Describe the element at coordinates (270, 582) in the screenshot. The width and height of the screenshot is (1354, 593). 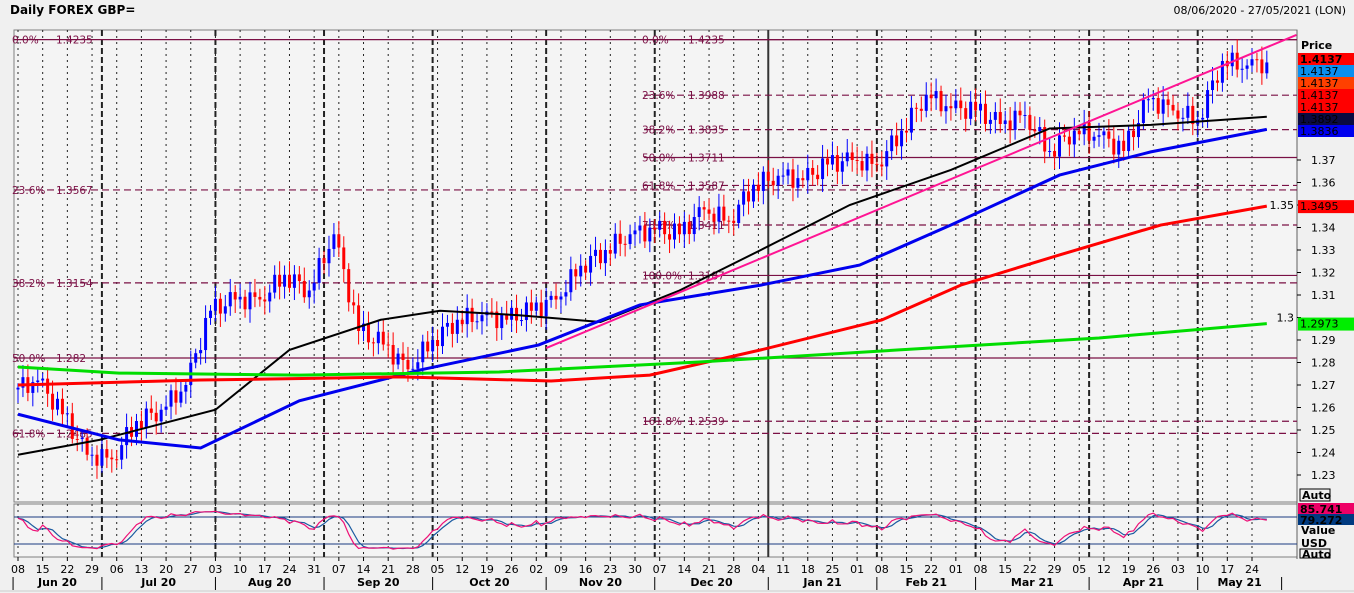
I see `month-label: Aug 20` at that location.